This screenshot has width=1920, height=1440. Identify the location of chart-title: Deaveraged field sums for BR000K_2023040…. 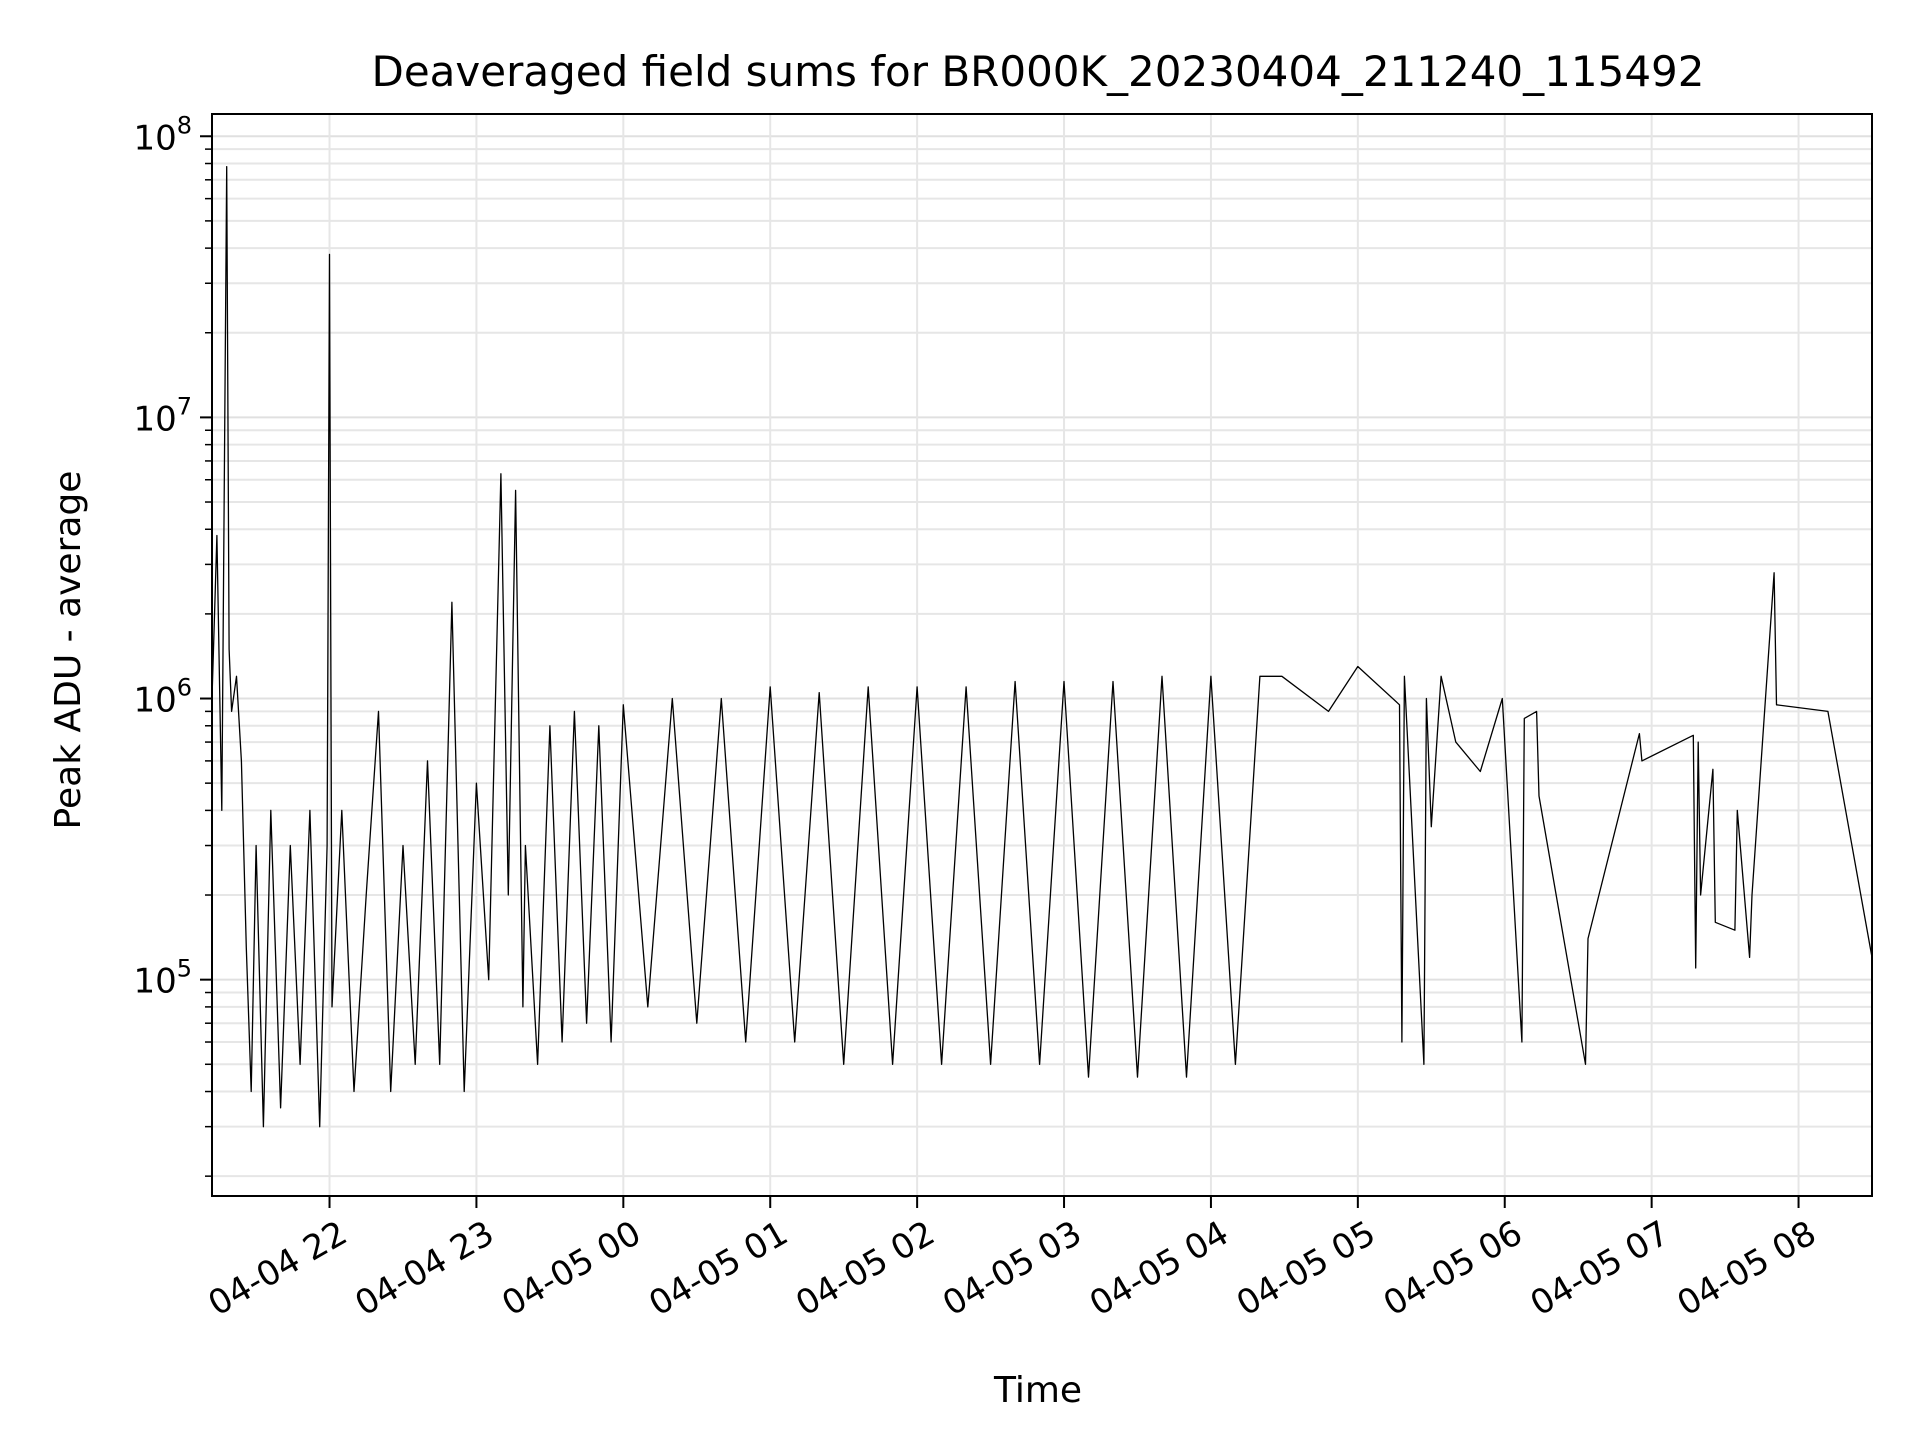
(1038, 71).